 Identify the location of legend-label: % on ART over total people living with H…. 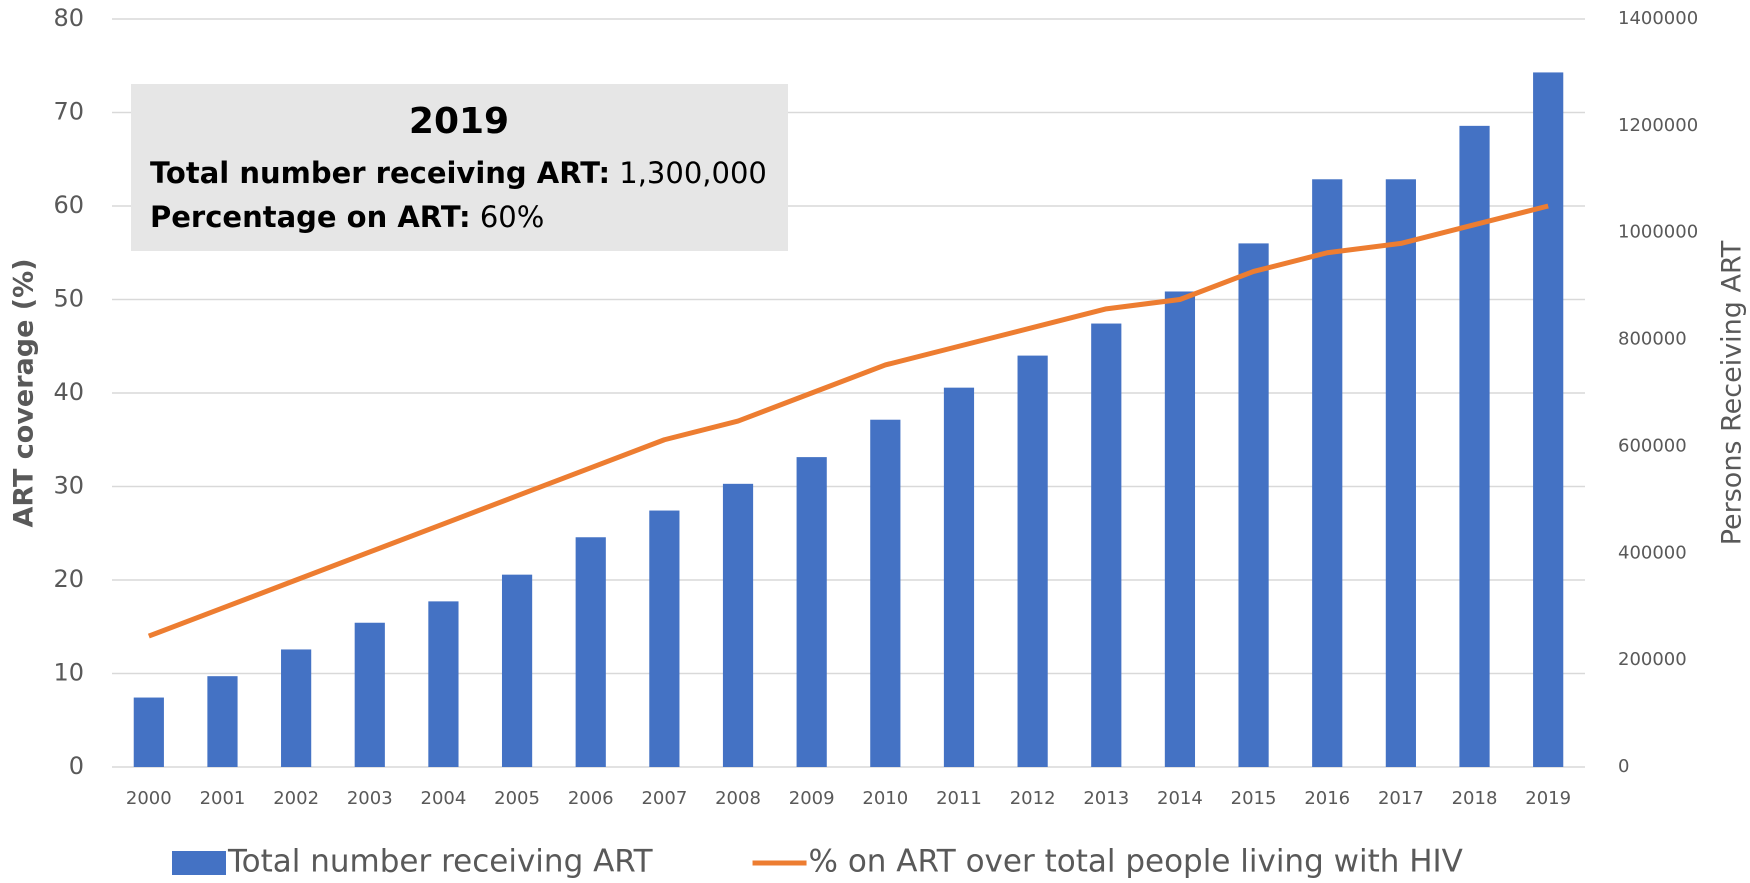
(1136, 862).